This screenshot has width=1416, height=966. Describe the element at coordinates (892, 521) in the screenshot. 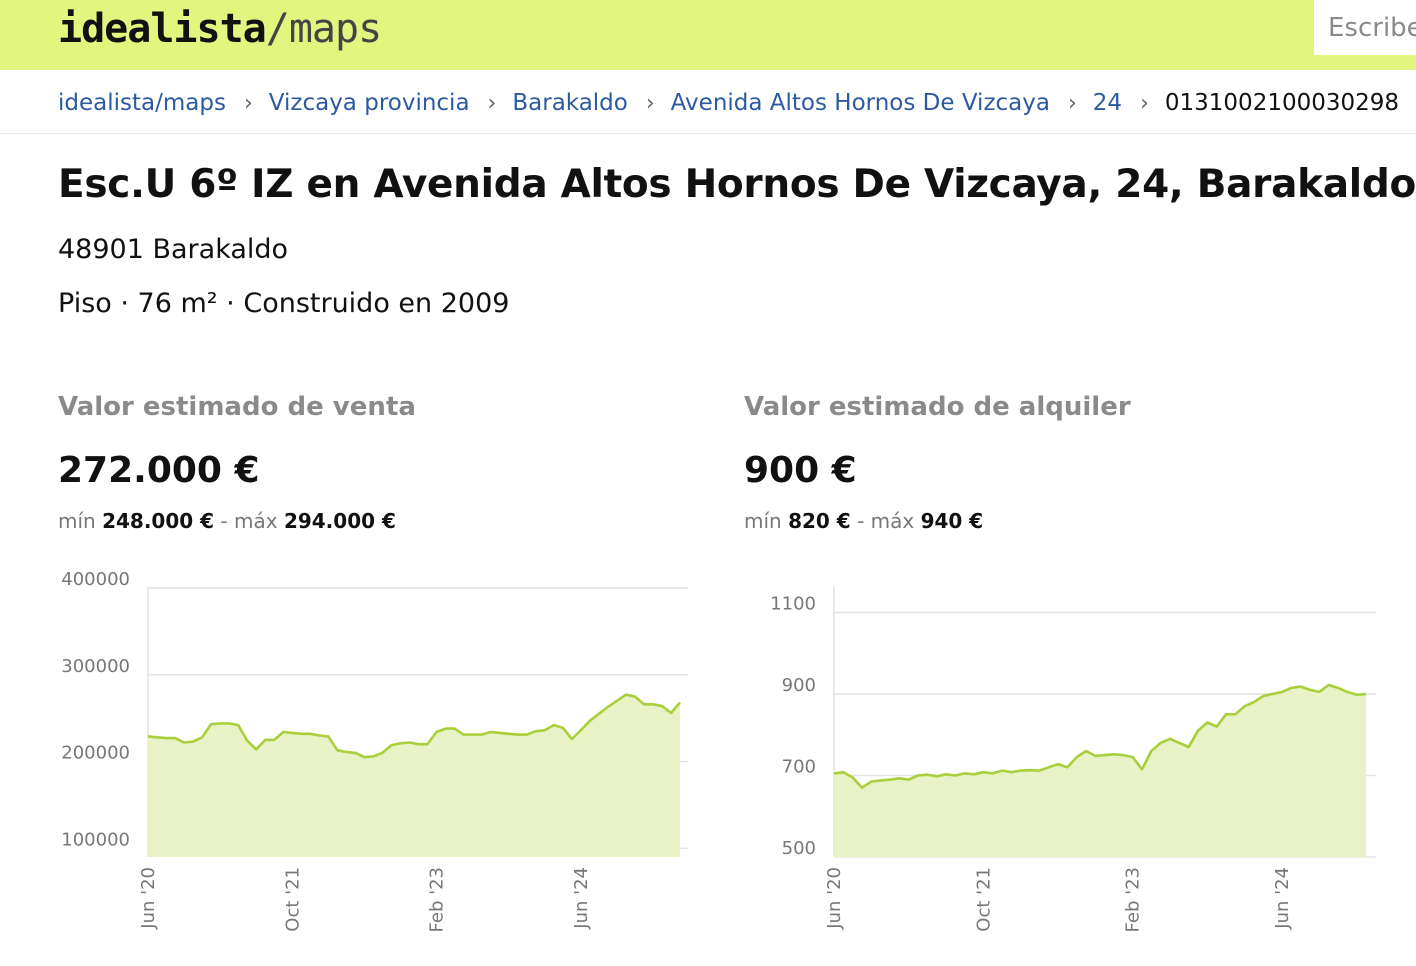

I see `rent-max-label: máx` at that location.